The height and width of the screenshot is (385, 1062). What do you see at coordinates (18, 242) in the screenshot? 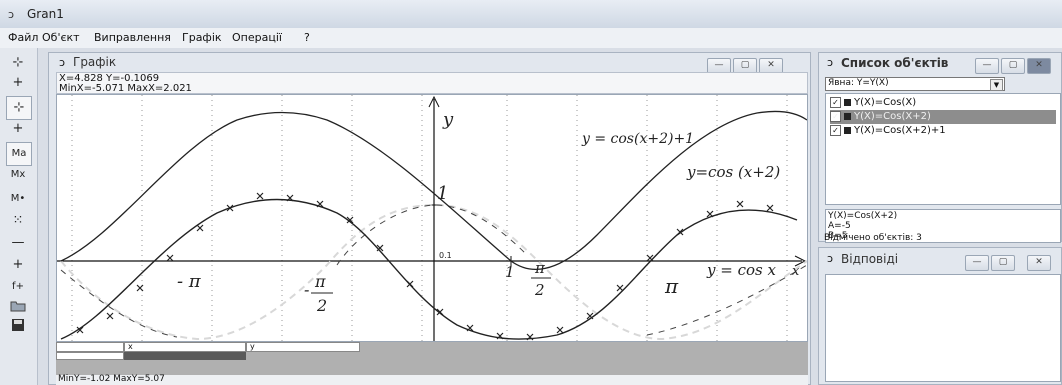
I see `tool-minus: —` at bounding box center [18, 242].